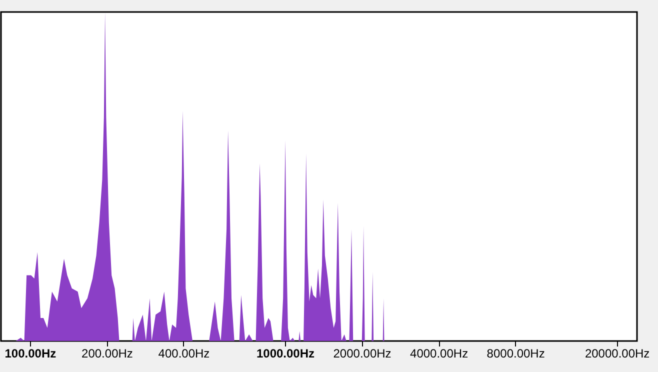  I want to click on x-tick-label: 4000.00Hz, so click(439, 353).